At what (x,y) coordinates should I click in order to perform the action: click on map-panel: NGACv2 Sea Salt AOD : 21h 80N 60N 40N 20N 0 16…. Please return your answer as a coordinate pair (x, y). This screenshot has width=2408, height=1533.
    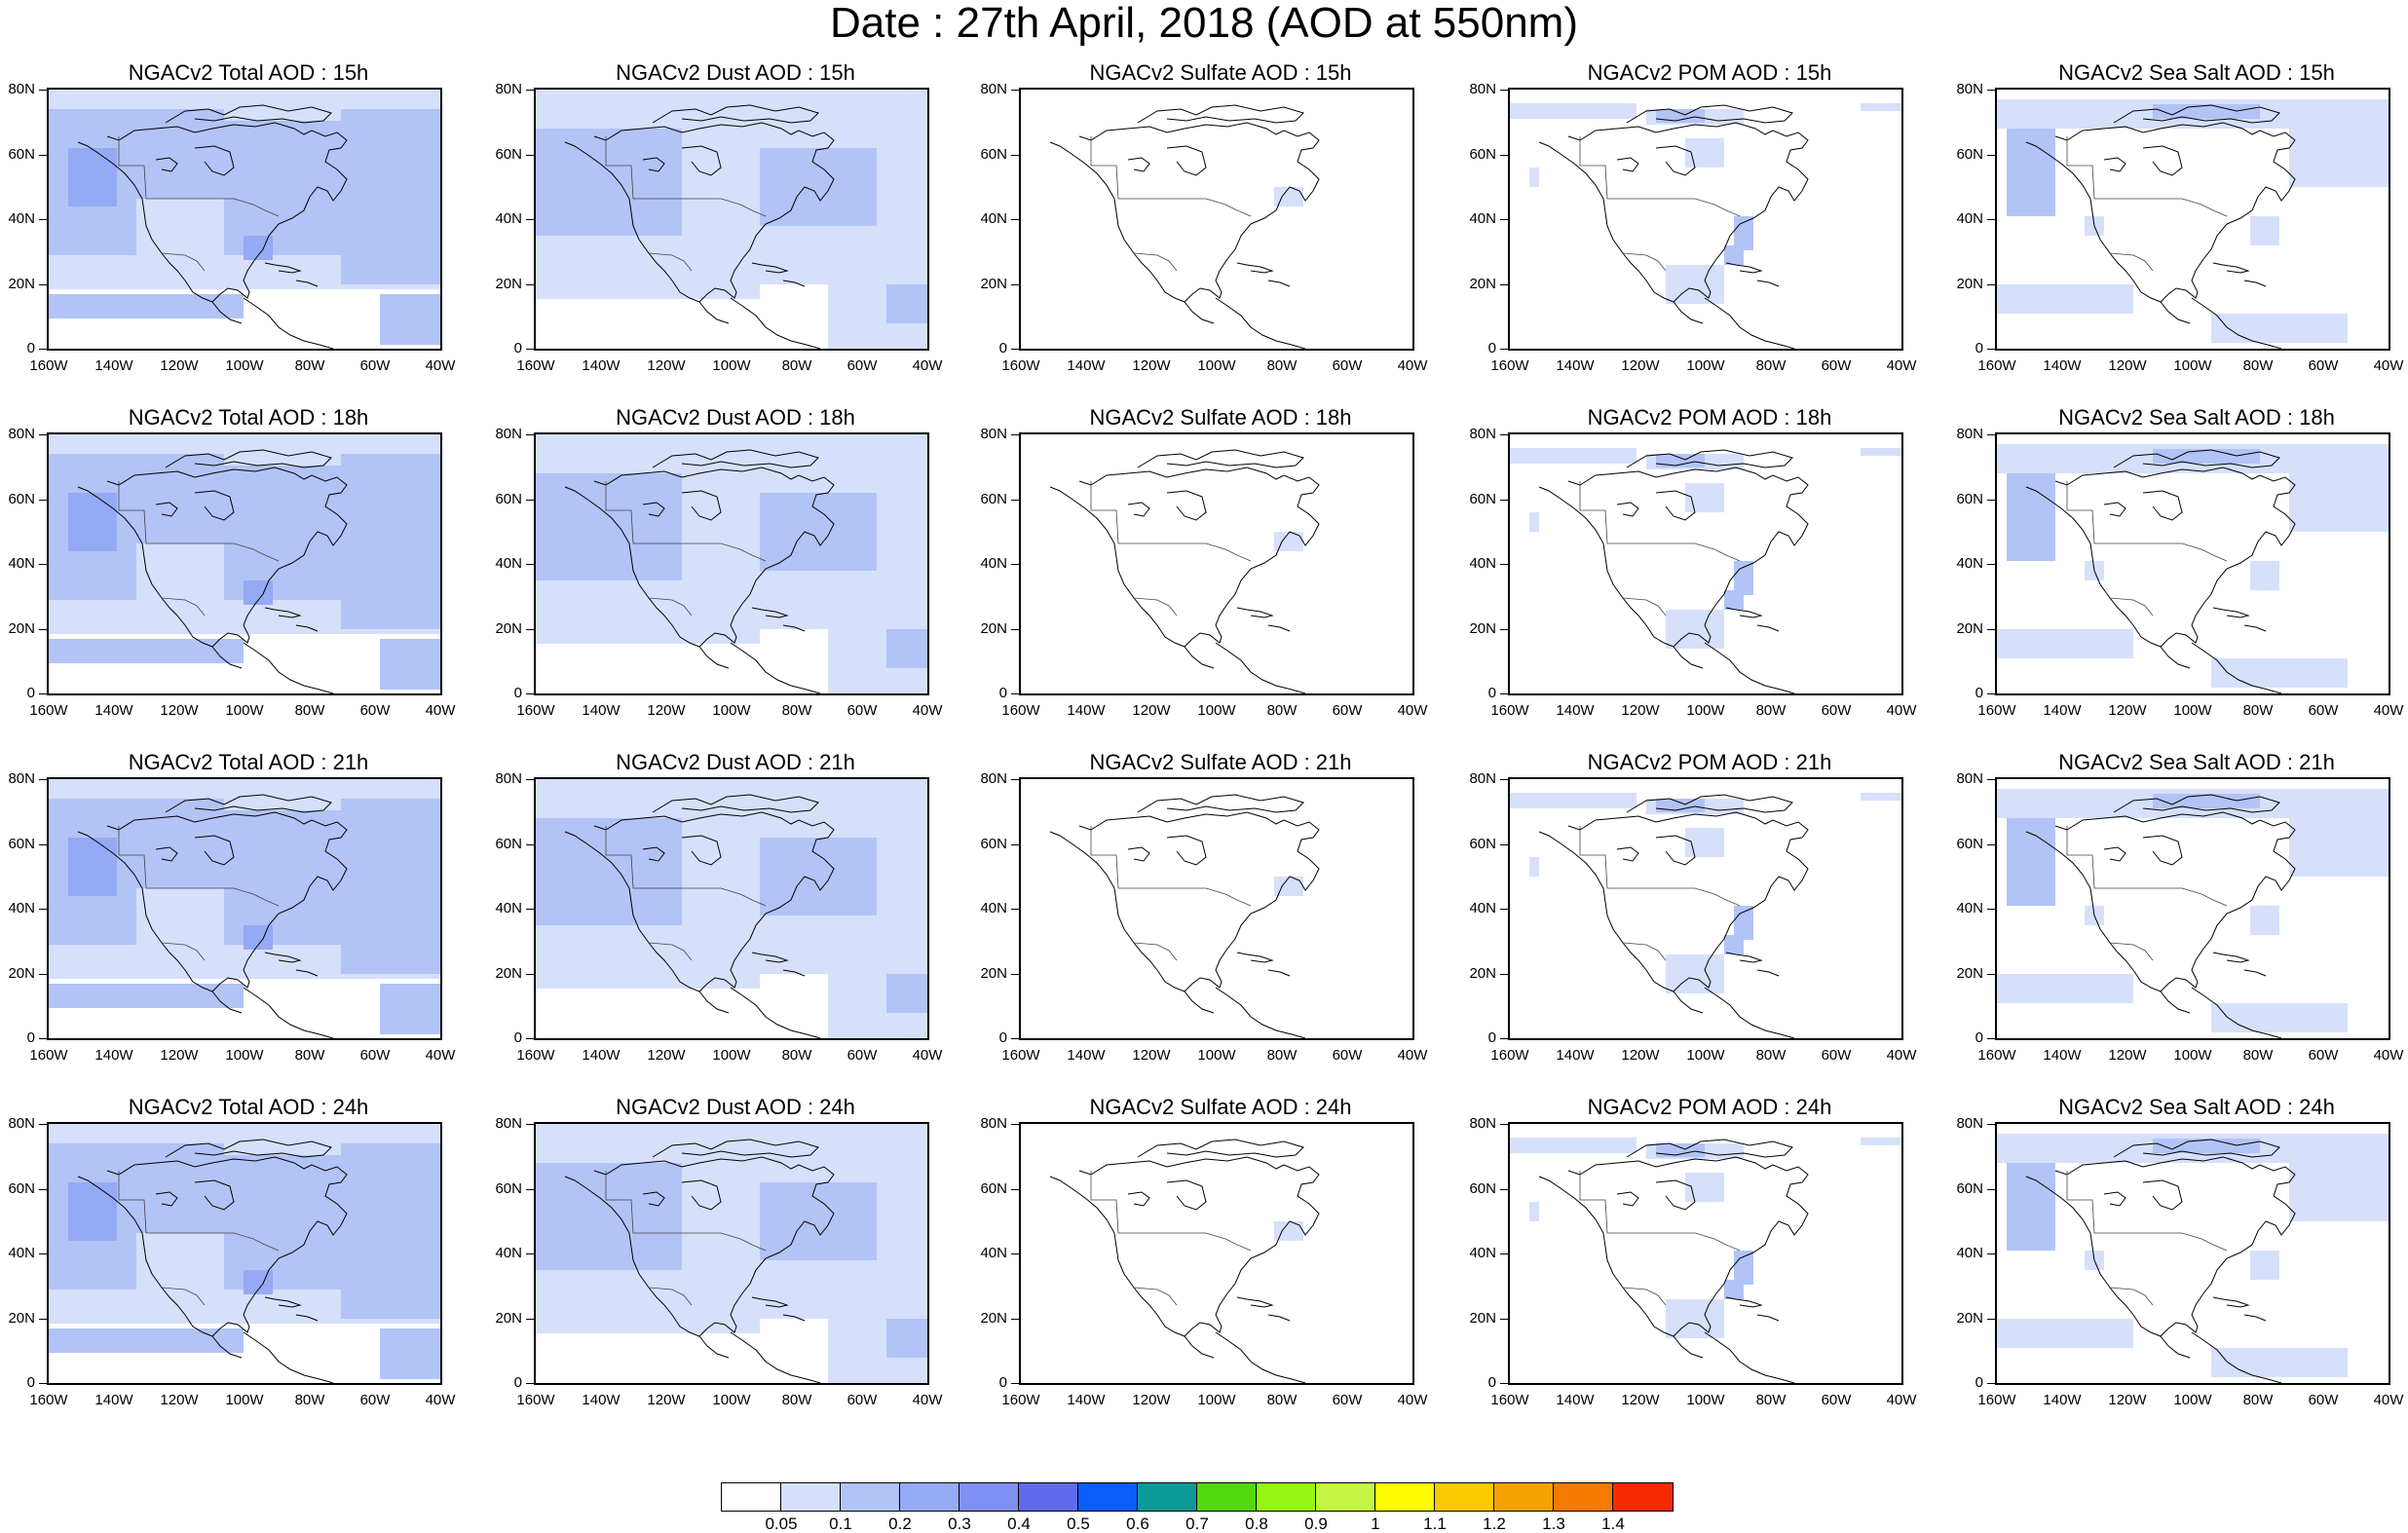
    Looking at the image, I should click on (2178, 921).